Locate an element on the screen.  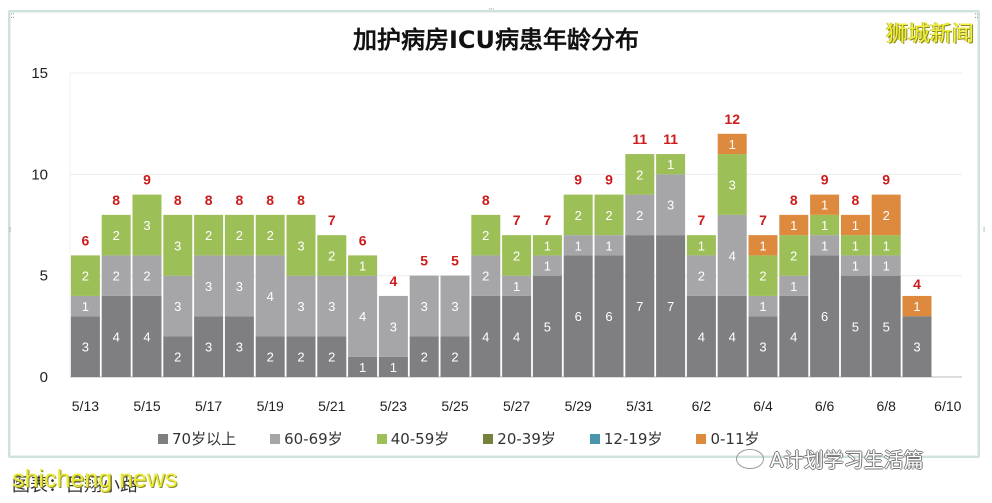
bar-5/28: 5 1 1 7 is located at coordinates (547, 294).